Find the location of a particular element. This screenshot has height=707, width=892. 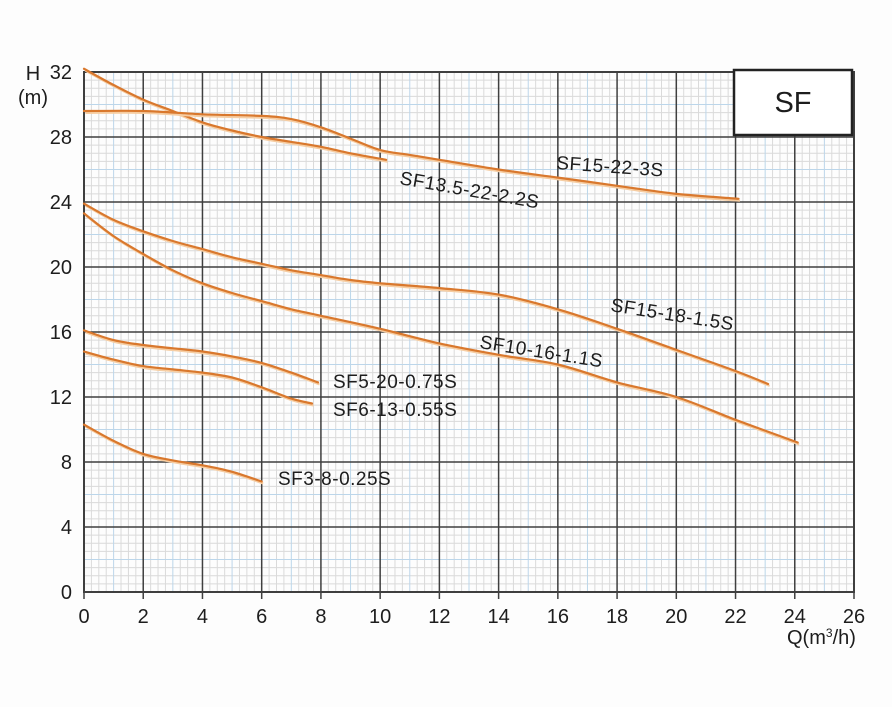

y-tick-label: 28 is located at coordinates (61, 138).